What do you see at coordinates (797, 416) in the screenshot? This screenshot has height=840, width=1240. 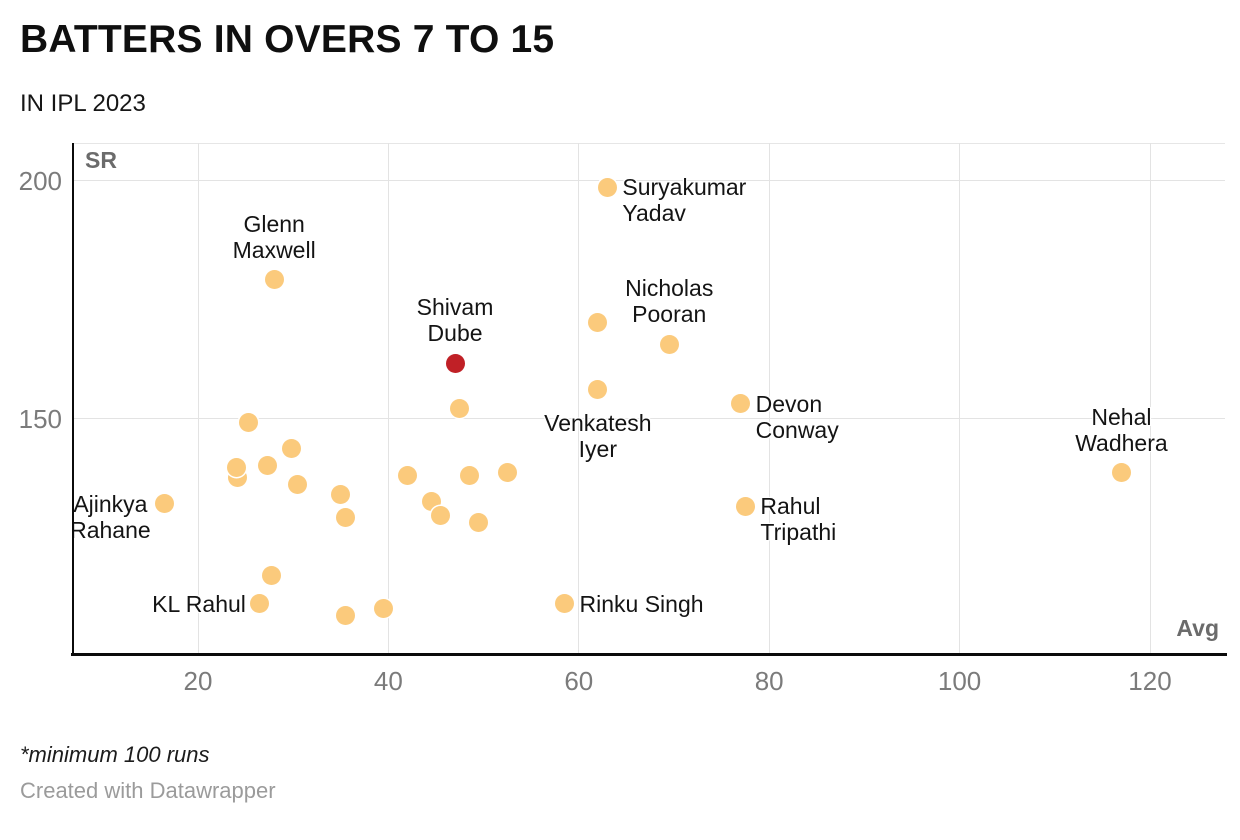 I see `point-label: Devon Conway` at bounding box center [797, 416].